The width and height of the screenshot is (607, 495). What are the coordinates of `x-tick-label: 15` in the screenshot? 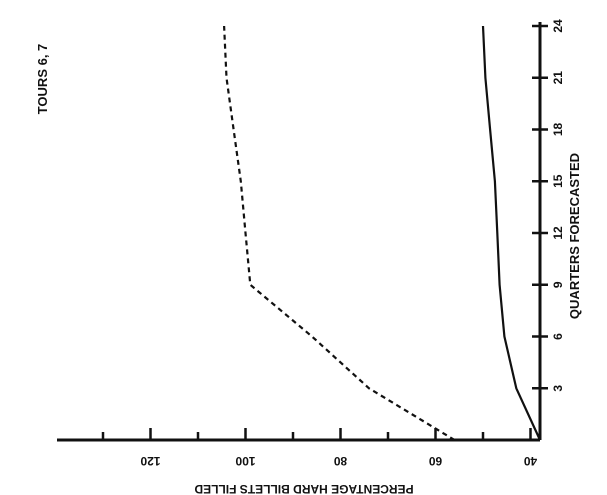 It's located at (558, 181).